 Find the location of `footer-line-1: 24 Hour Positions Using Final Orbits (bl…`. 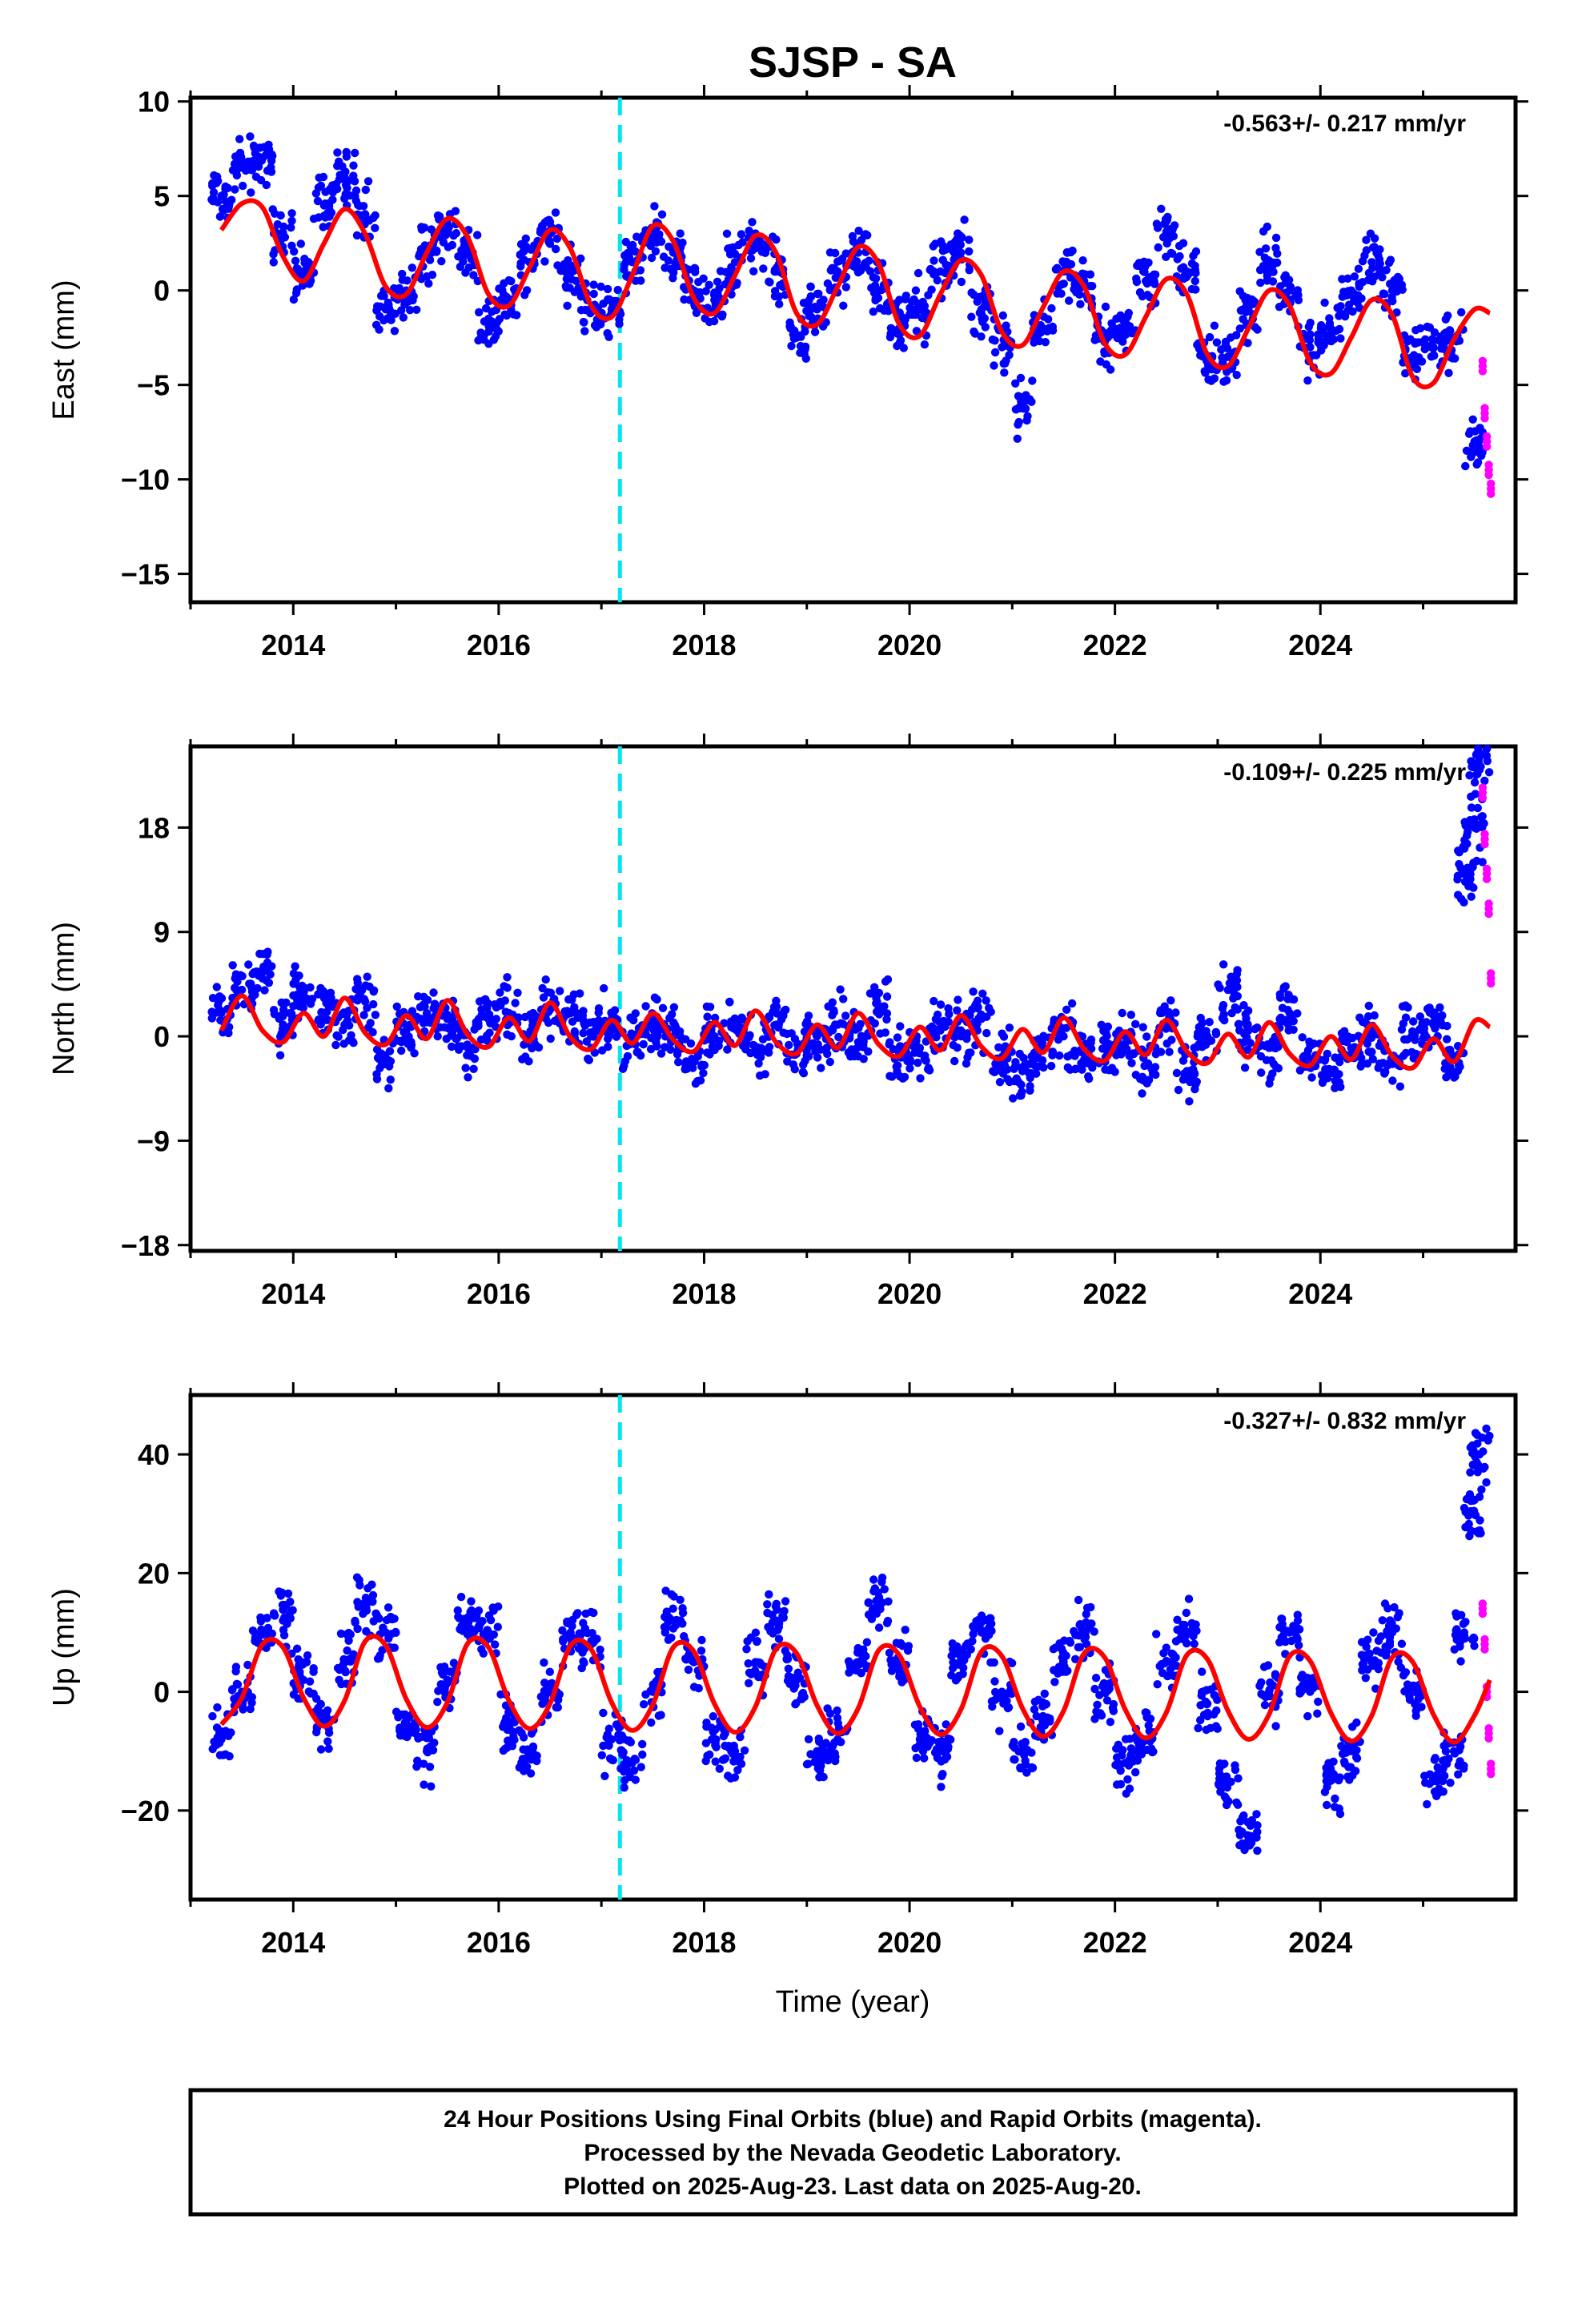

footer-line-1: 24 Hour Positions Using Final Orbits (bl… is located at coordinates (853, 2119).